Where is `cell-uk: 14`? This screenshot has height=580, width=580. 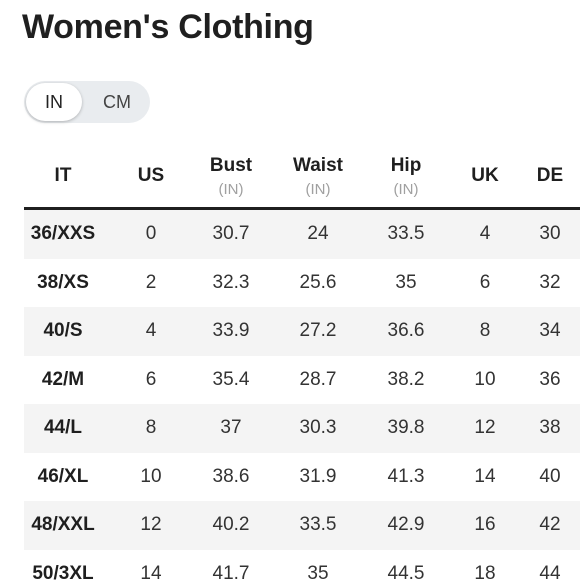 cell-uk: 14 is located at coordinates (485, 476).